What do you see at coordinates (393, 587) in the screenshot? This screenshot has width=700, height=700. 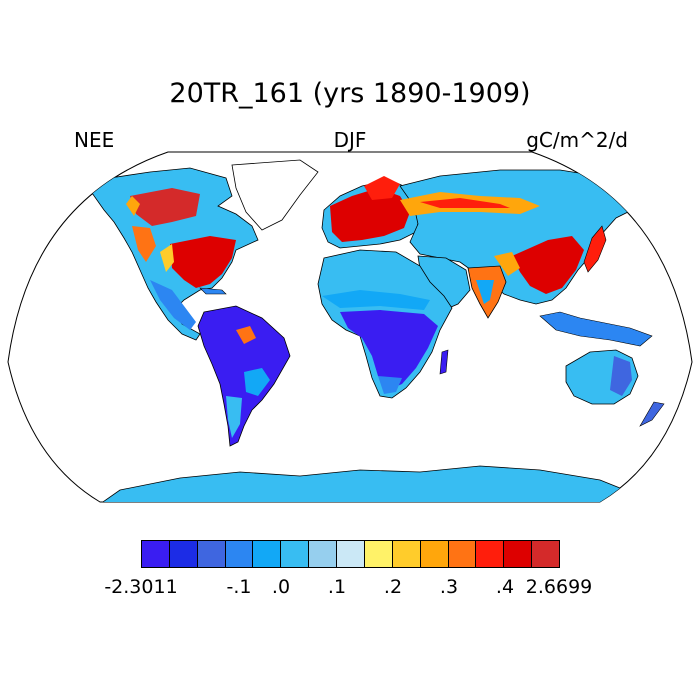 I see `colorbar-tick-label: .2` at bounding box center [393, 587].